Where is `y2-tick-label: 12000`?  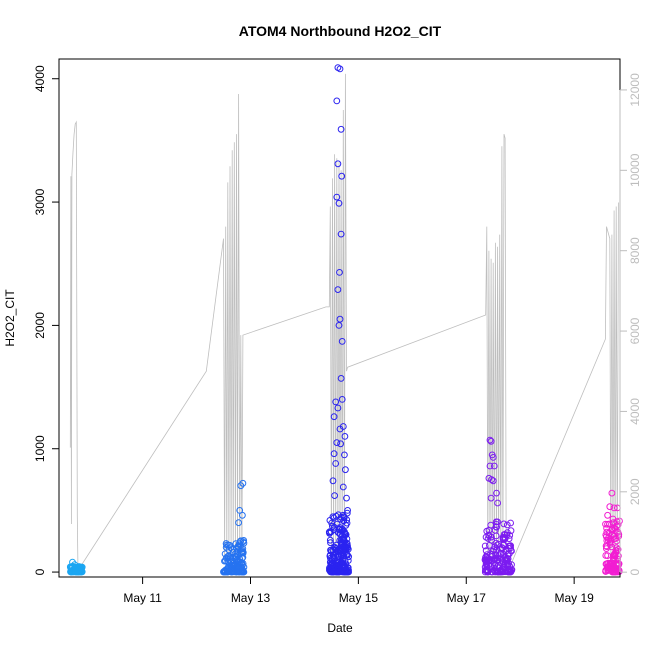 y2-tick-label: 12000 is located at coordinates (635, 90).